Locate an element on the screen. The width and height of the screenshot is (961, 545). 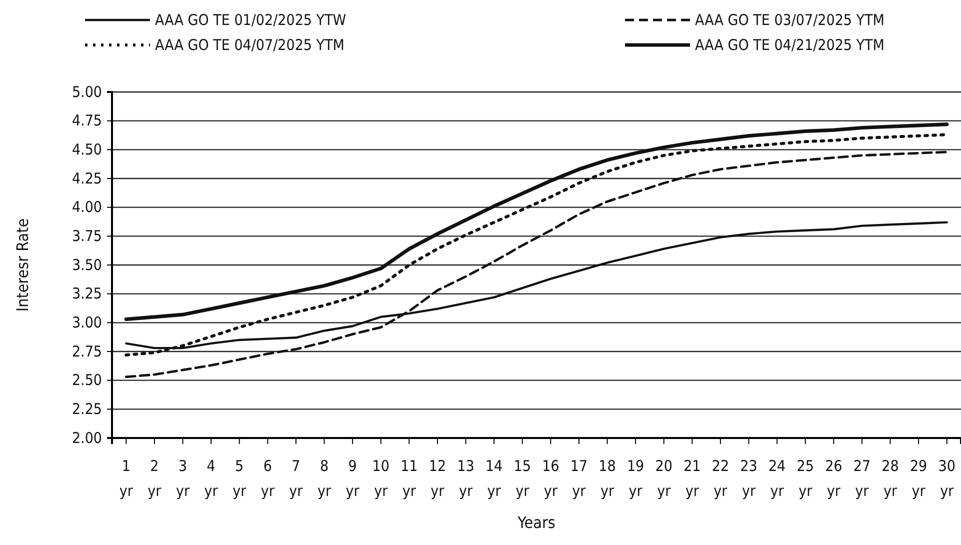
legend-label: AAA GO TE 03/07/2025 YTM is located at coordinates (789, 20).